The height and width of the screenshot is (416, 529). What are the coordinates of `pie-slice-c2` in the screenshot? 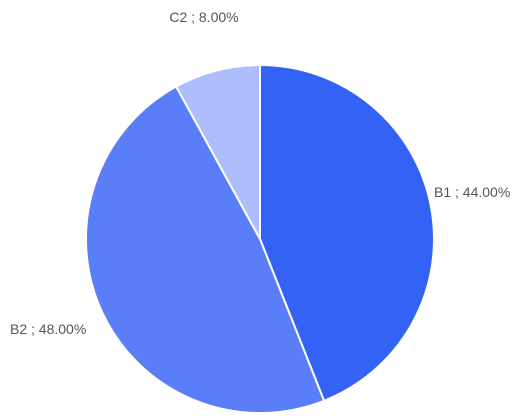 It's located at (218, 152).